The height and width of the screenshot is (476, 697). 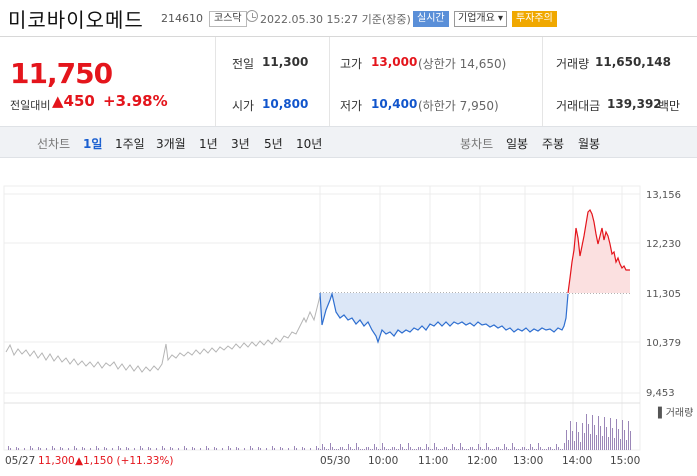 I want to click on tab-daily: 일봉, so click(x=517, y=144).